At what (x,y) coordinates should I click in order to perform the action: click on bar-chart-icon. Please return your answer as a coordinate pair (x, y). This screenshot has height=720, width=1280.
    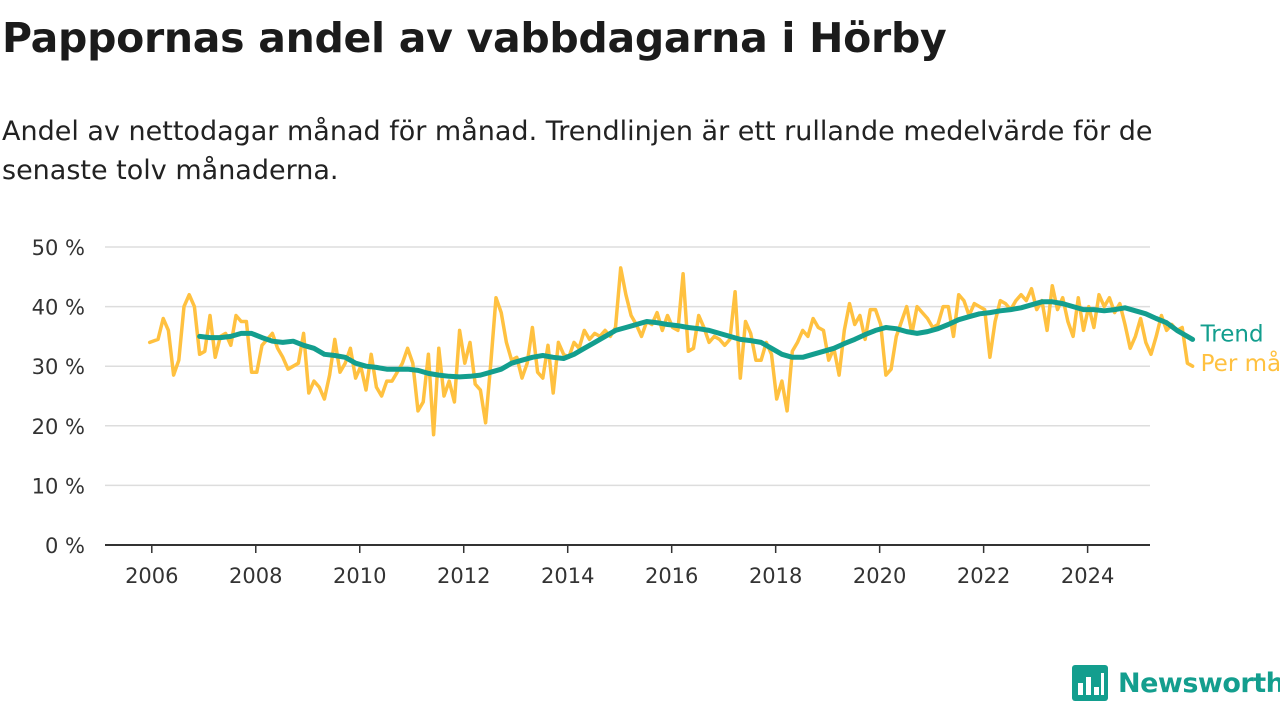
    Looking at the image, I should click on (1090, 683).